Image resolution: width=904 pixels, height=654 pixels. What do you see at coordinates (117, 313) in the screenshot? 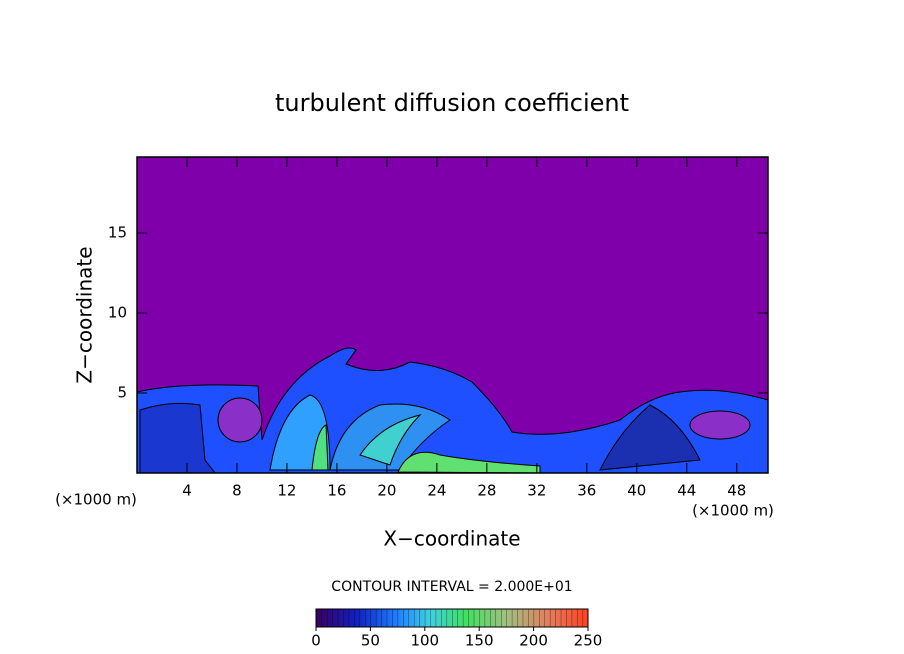
I see `y-tick-label: 10` at bounding box center [117, 313].